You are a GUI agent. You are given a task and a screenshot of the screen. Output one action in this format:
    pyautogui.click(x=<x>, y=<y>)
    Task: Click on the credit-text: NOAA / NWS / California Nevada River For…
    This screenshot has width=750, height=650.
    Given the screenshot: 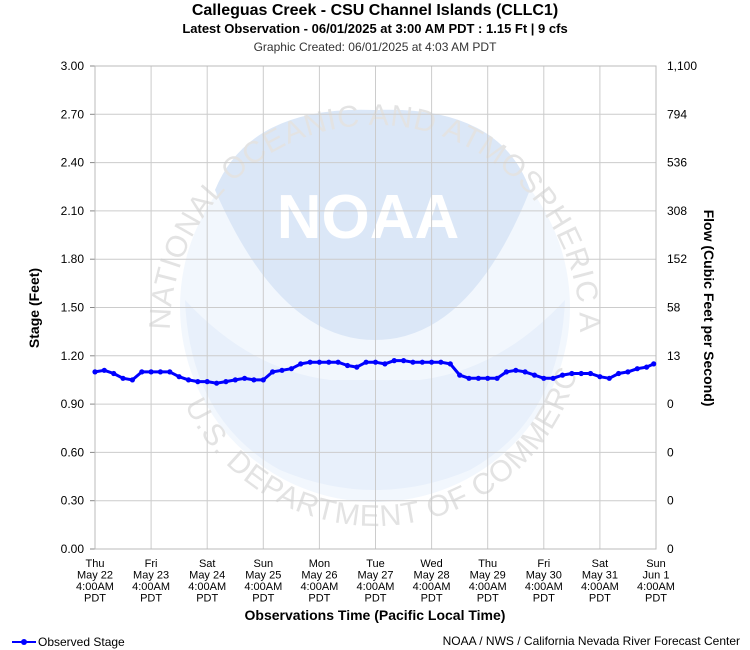 What is the action you would take?
    pyautogui.click(x=591, y=641)
    